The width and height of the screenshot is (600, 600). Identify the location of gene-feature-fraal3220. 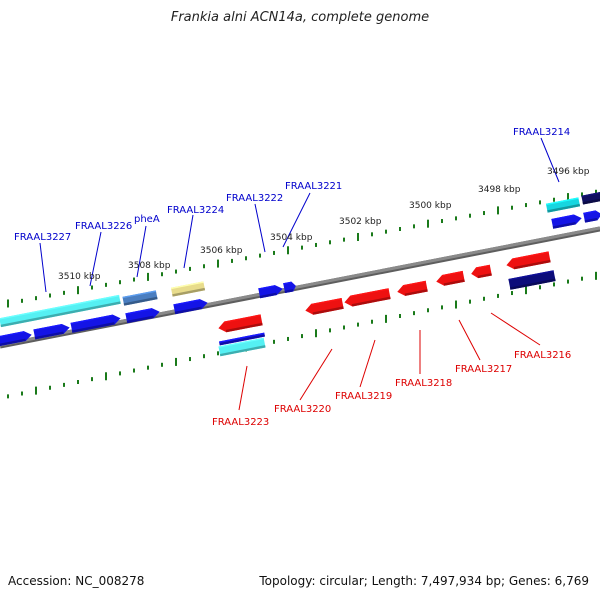
(324, 306).